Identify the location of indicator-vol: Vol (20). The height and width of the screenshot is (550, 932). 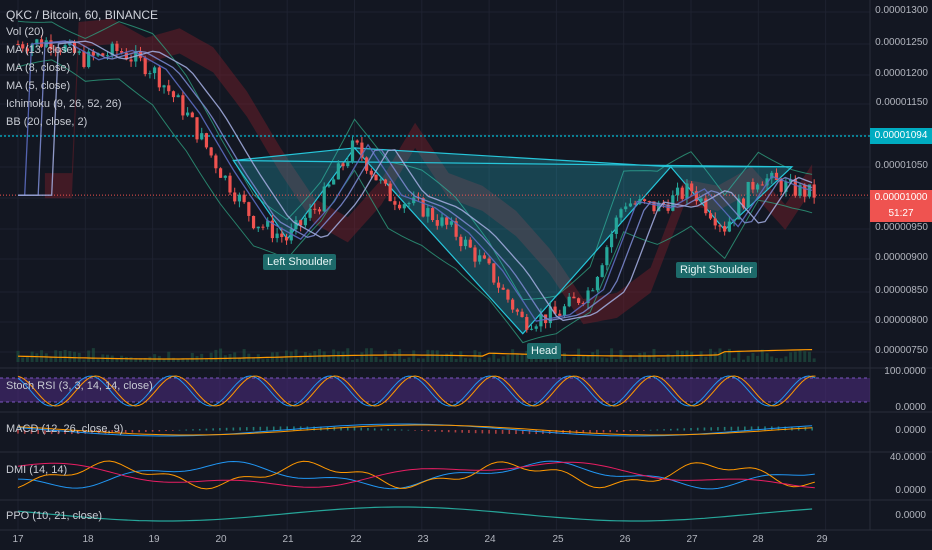
(25, 32).